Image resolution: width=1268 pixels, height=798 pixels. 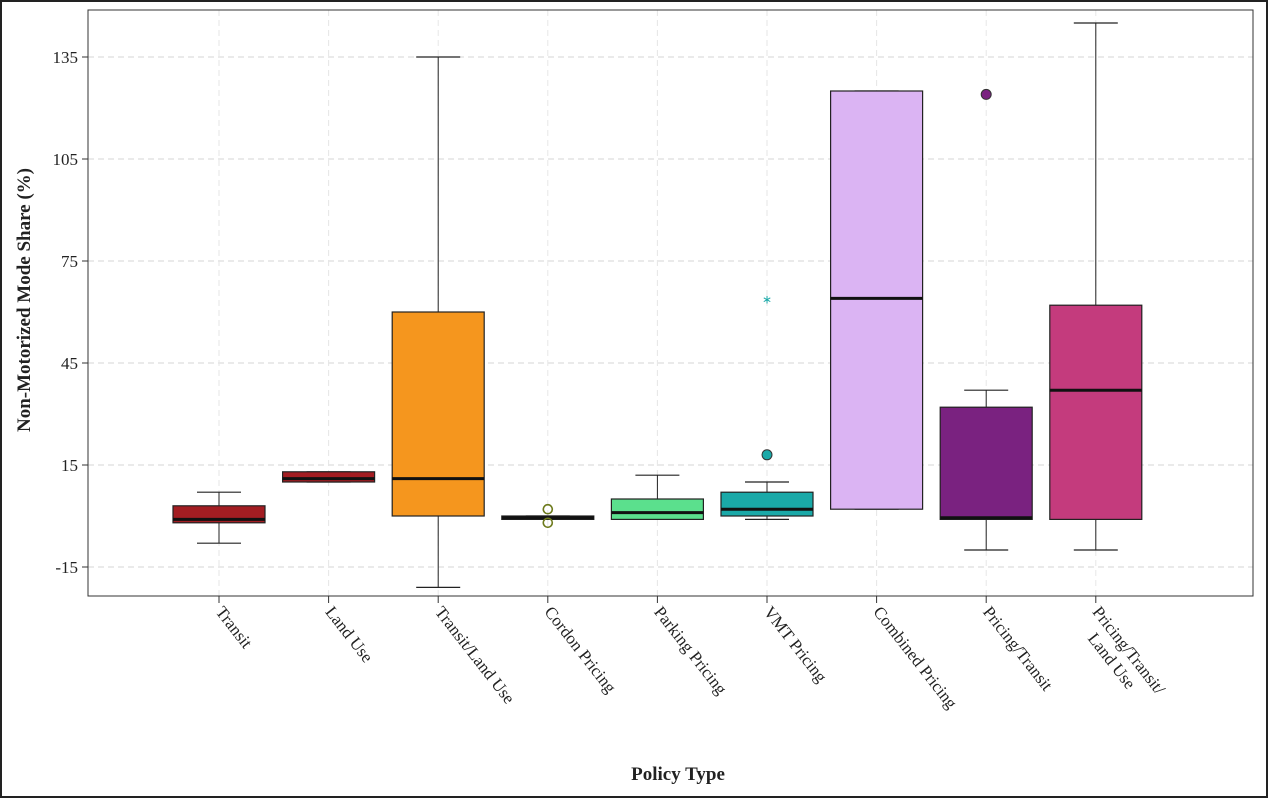 I want to click on x-tick-label: Pricing/Transit, so click(x=1018, y=649).